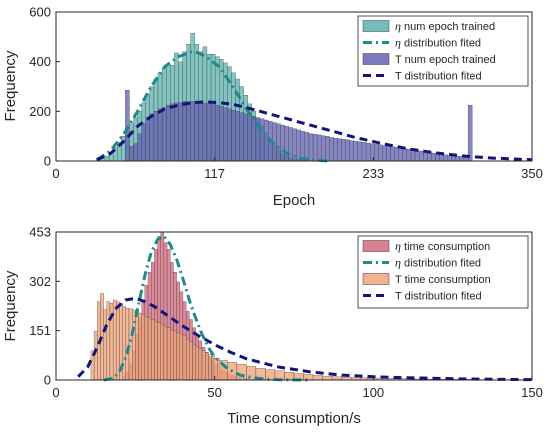 Image resolution: width=550 pixels, height=432 pixels. I want to click on bottom-y-axis-label: Frequency, so click(10, 305).